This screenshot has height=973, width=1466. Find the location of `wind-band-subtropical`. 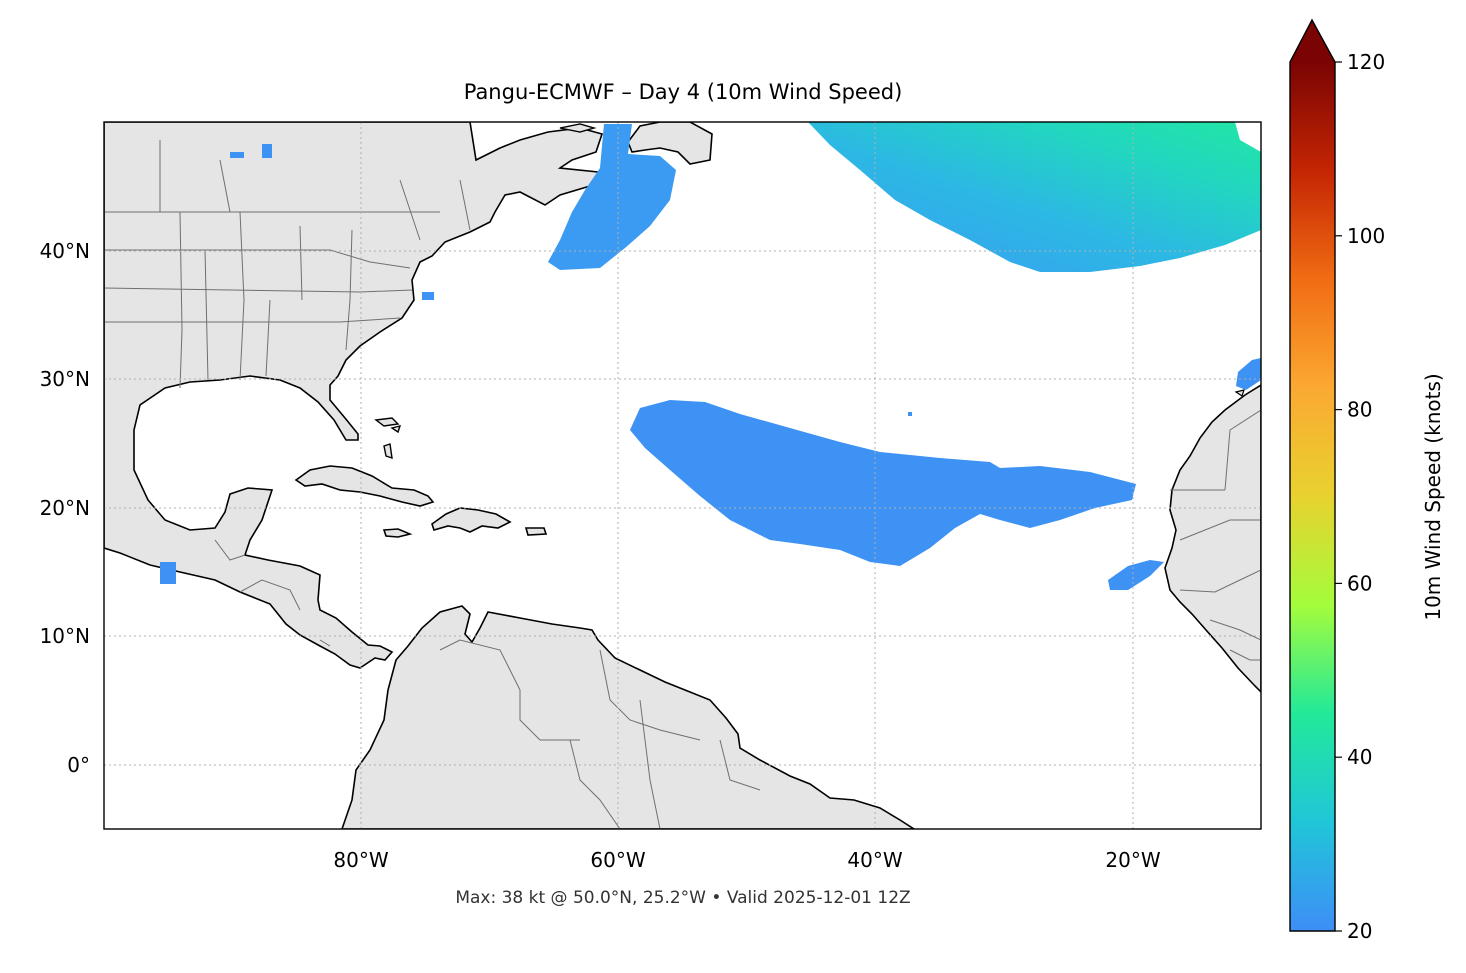

wind-band-subtropical is located at coordinates (883, 483).